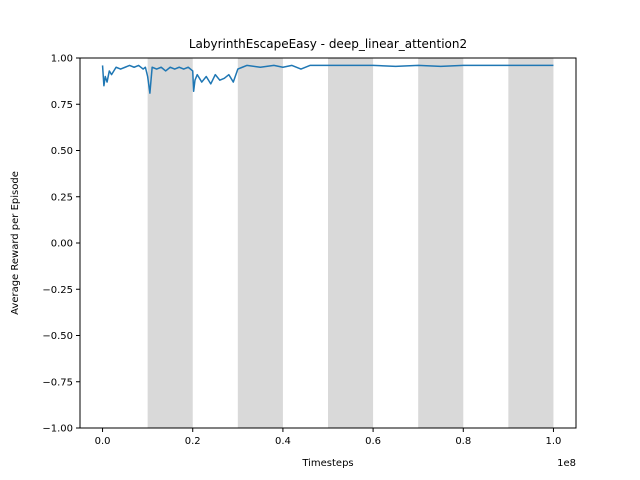  What do you see at coordinates (62, 151) in the screenshot?
I see `y-tick-label: 0.50` at bounding box center [62, 151].